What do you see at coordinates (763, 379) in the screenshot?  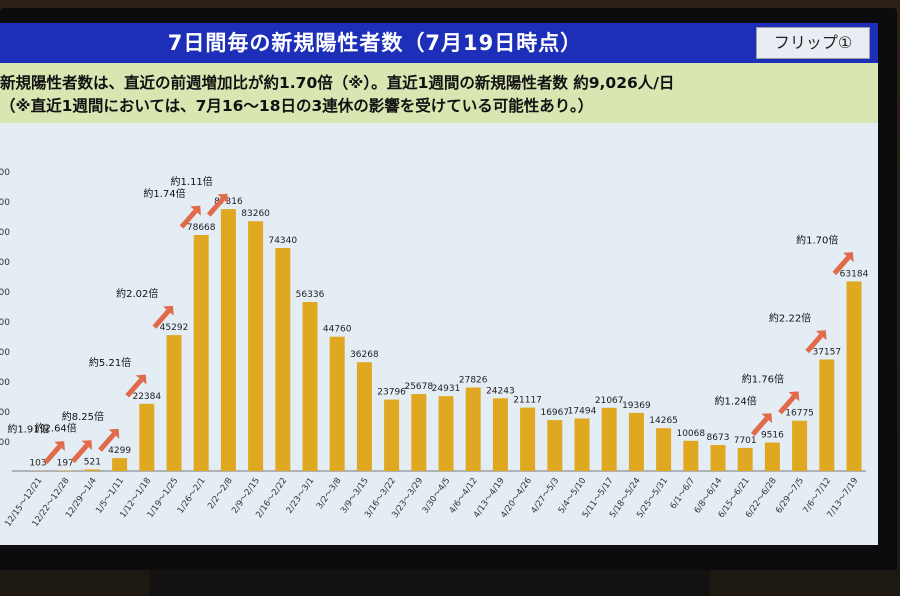 I see `growth-ratio-label: 約1.76倍` at bounding box center [763, 379].